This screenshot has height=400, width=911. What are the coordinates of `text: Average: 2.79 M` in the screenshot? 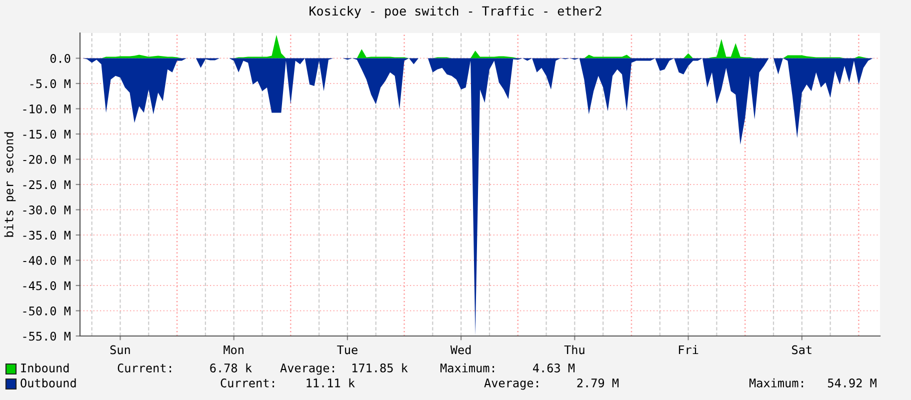 It's located at (551, 384).